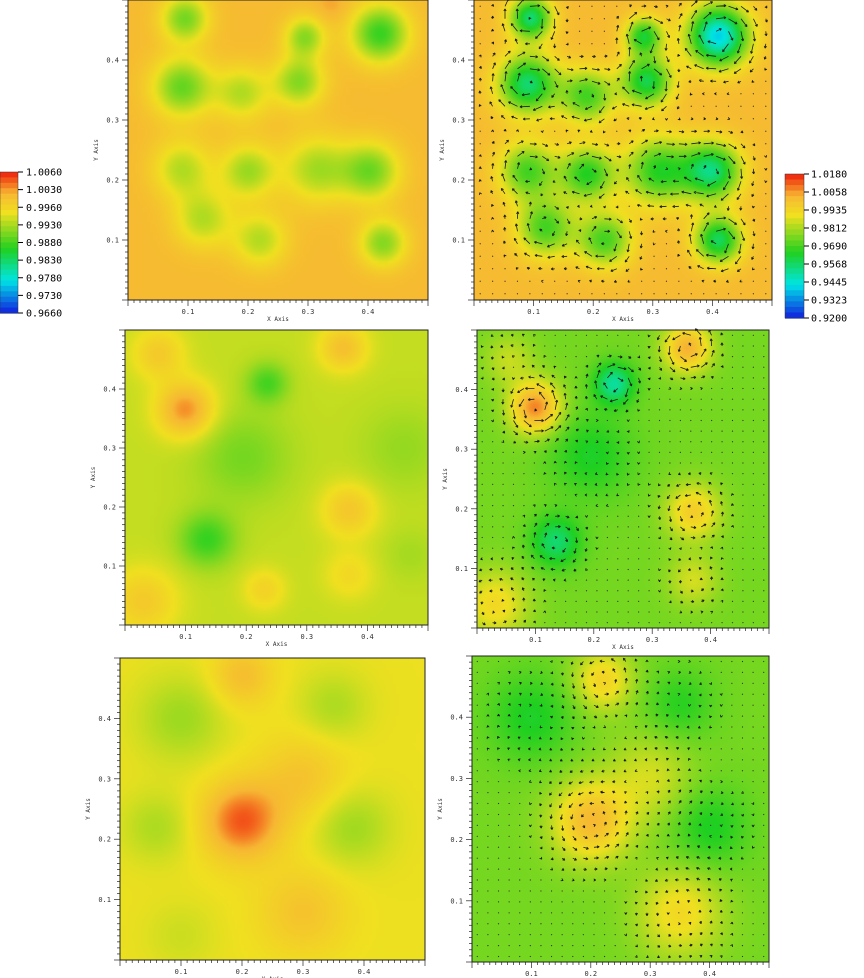 This screenshot has height=978, width=864. I want to click on panel-4-xlabel: X Axis, so click(623, 647).